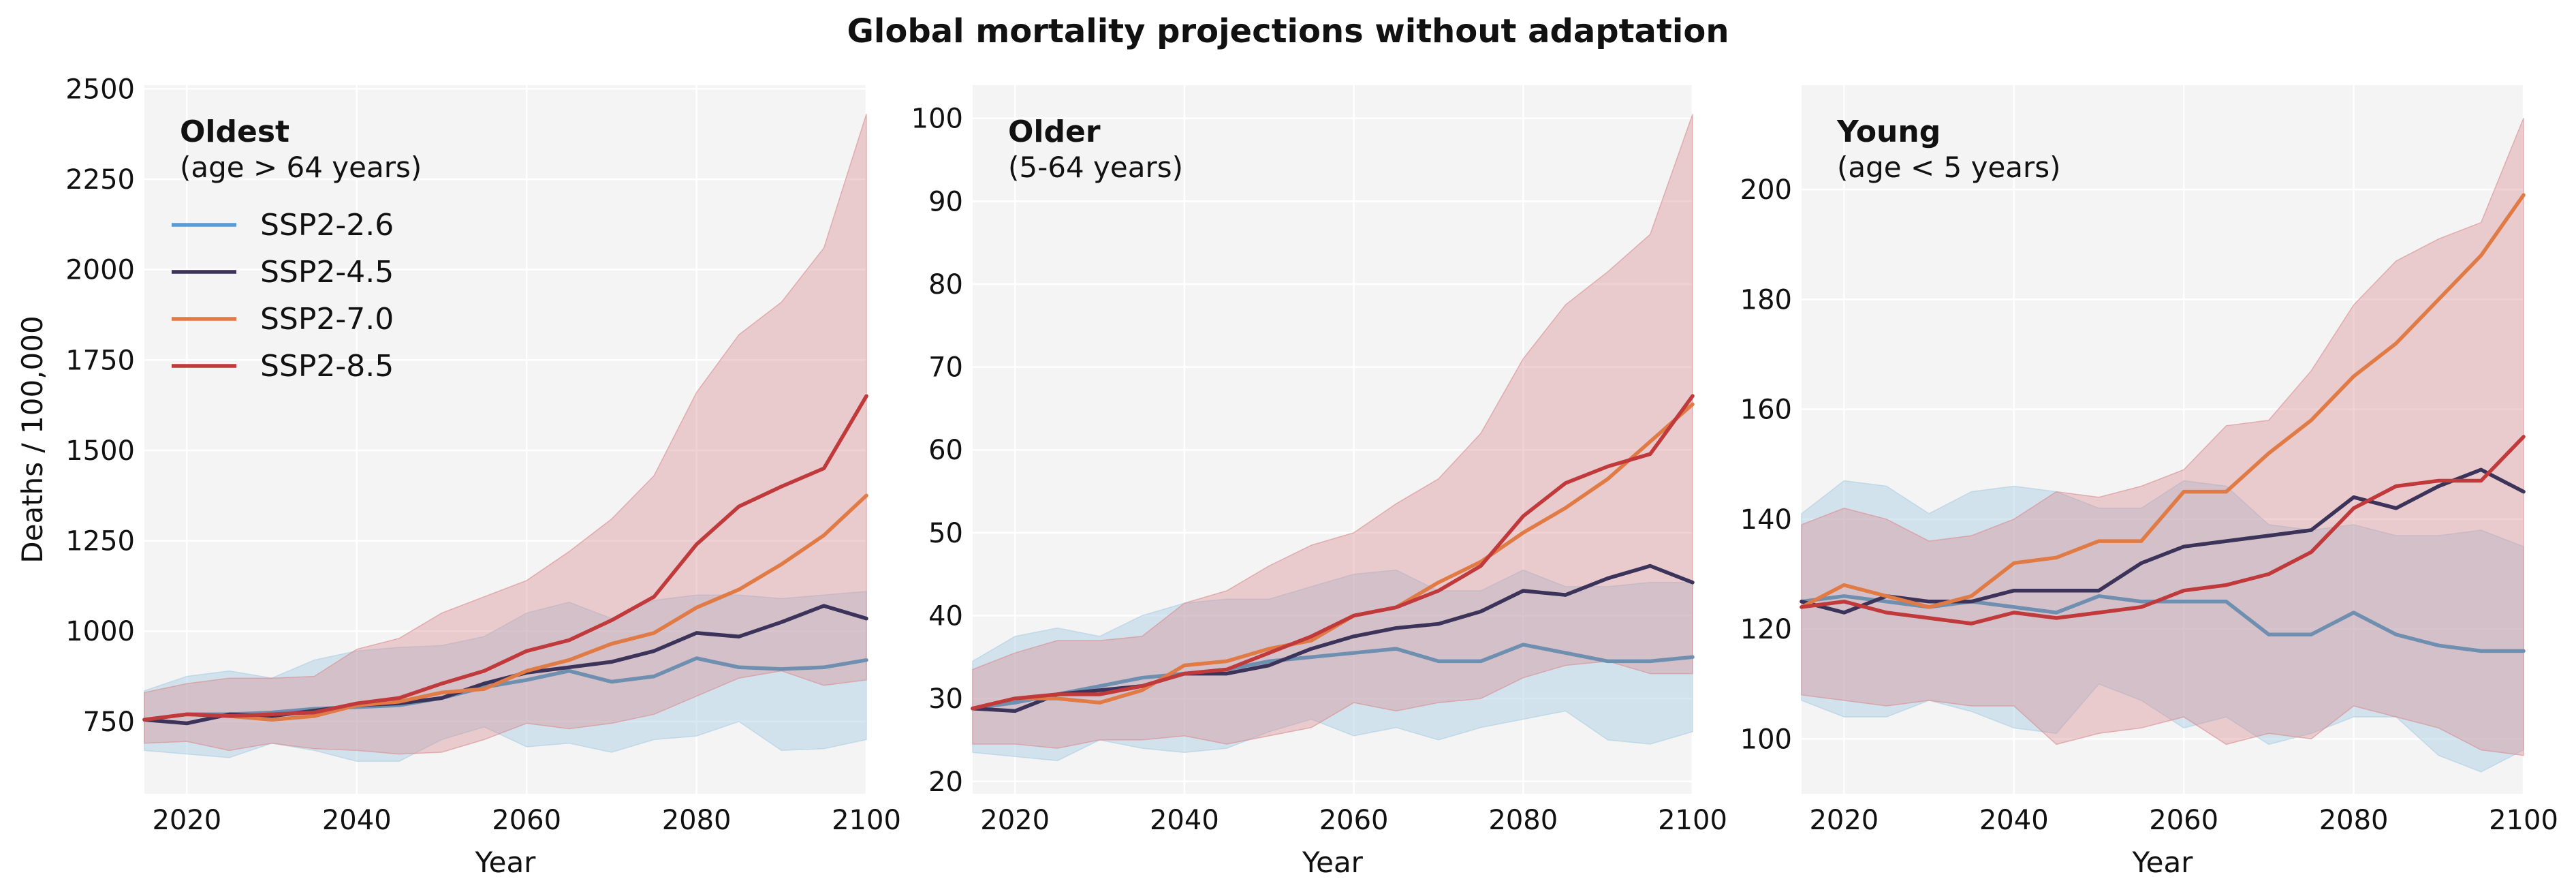  I want to click on y-tick-label: 120, so click(1766, 629).